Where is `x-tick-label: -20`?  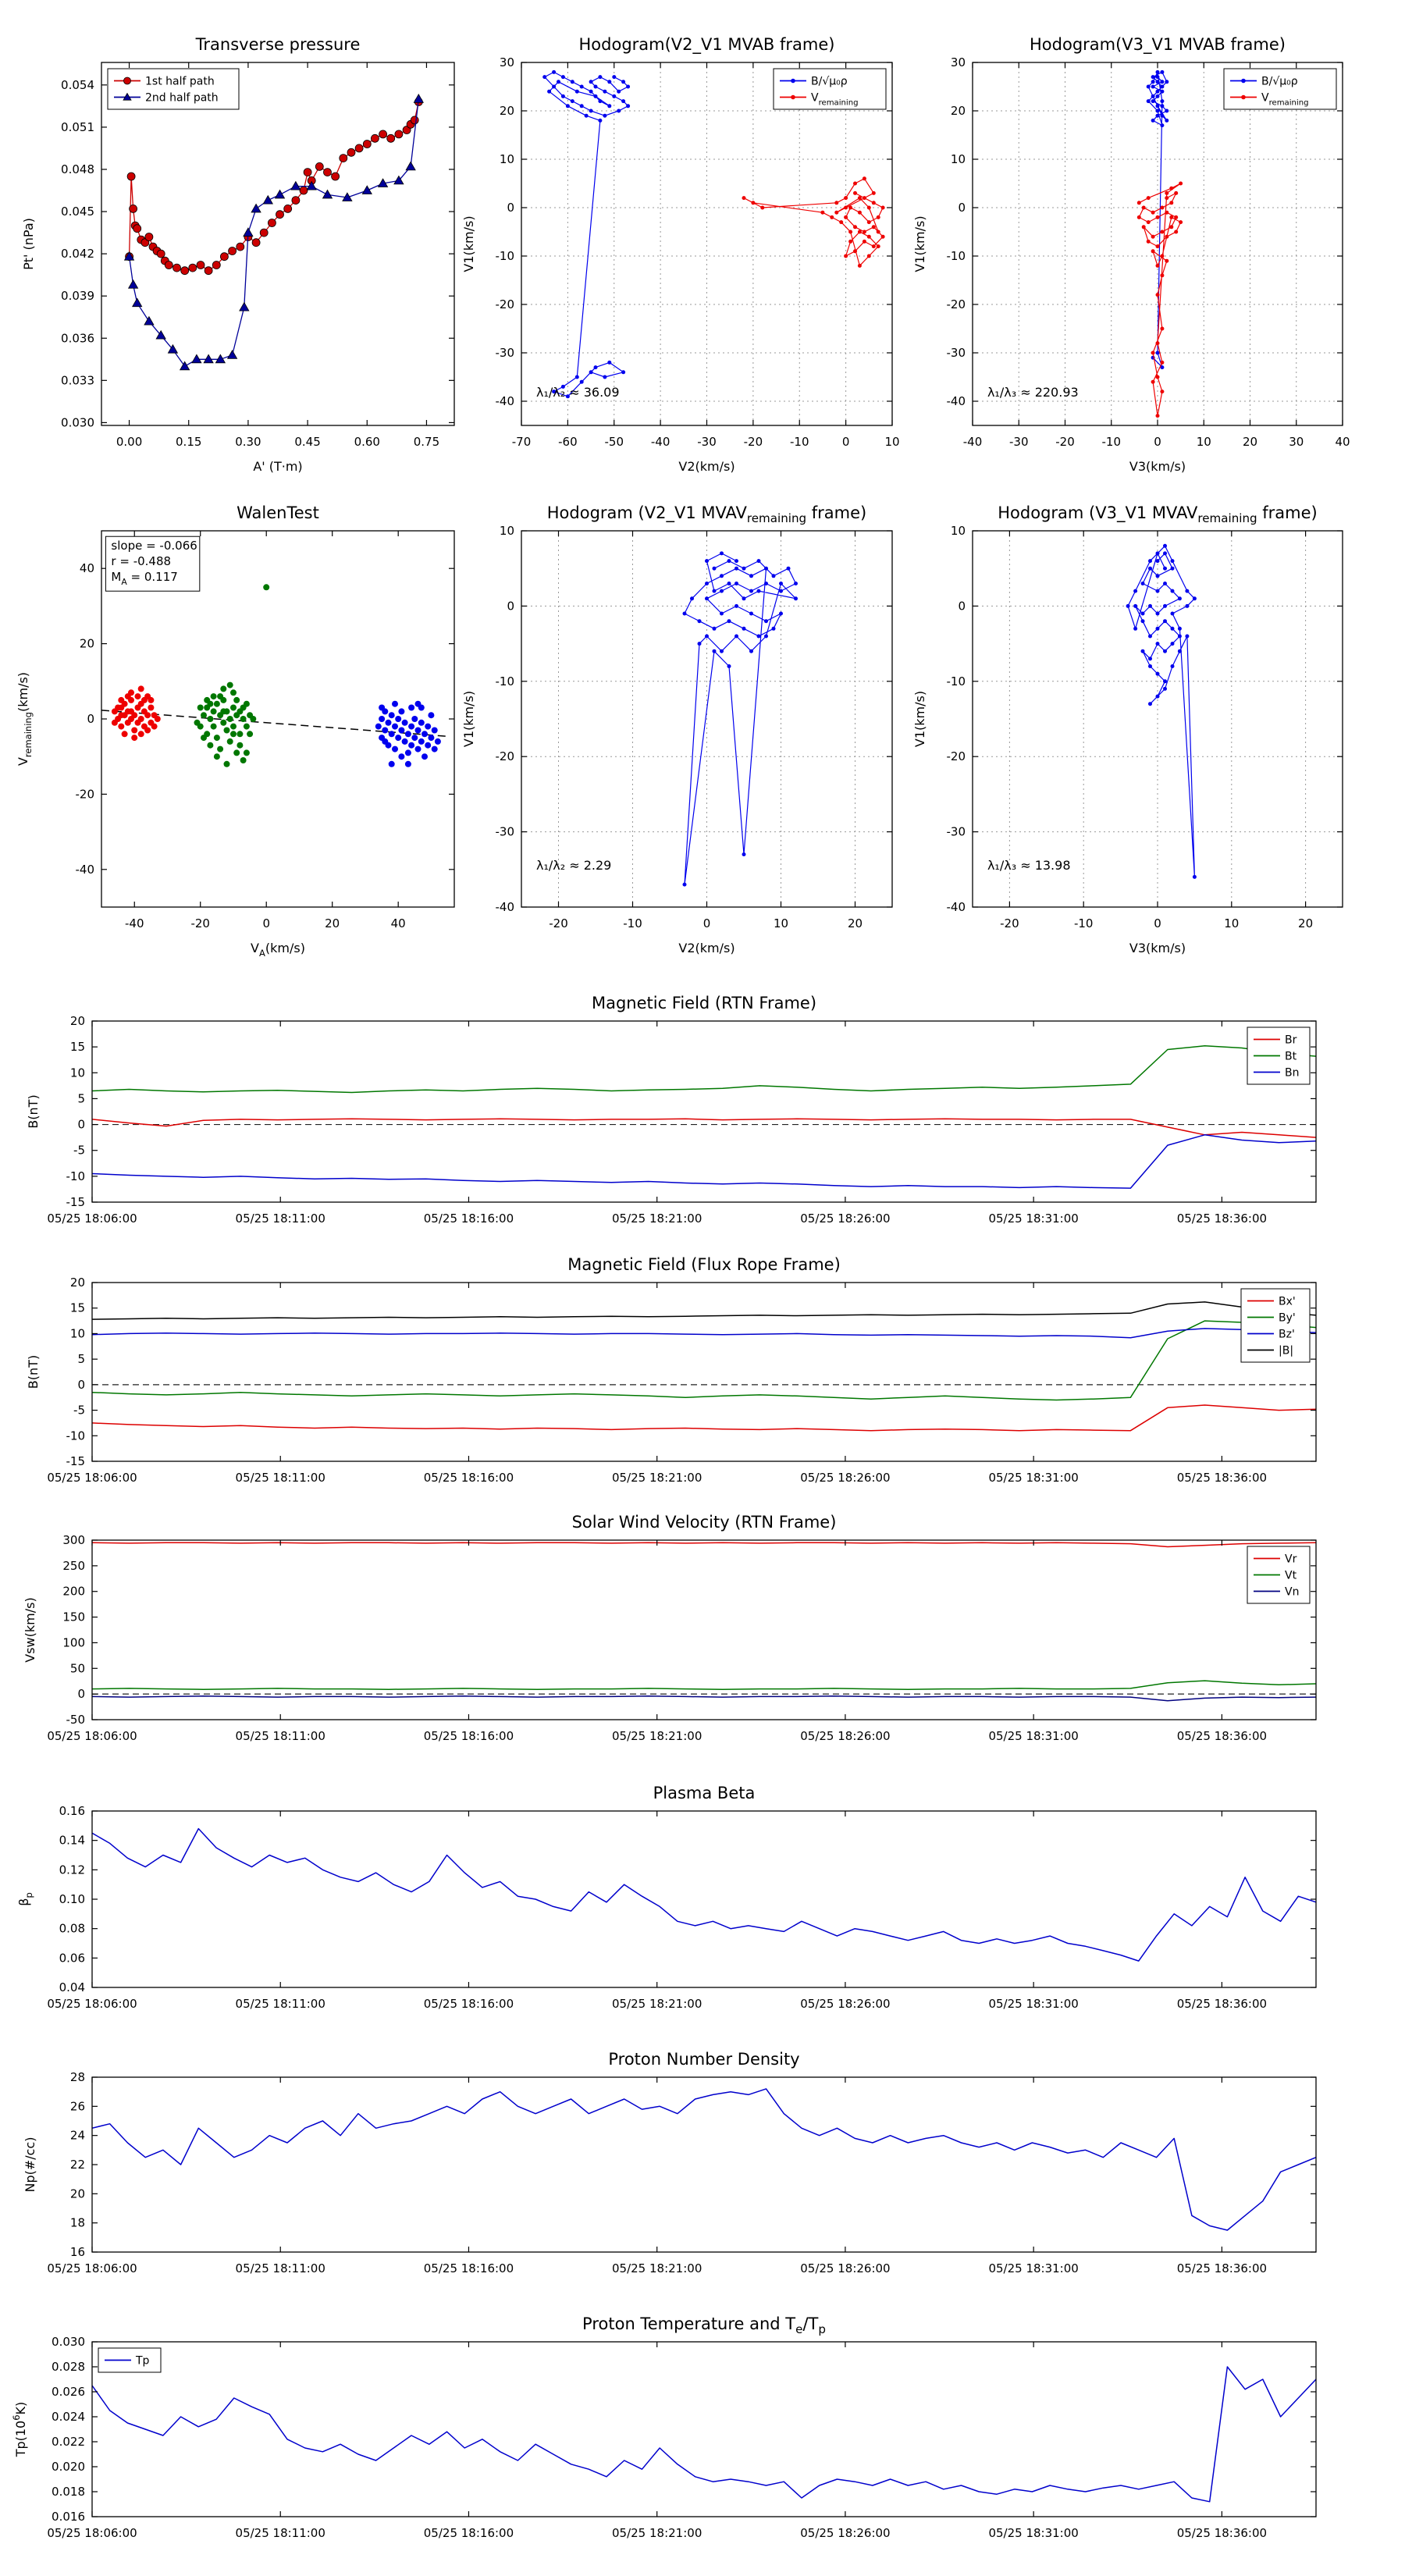
x-tick-label: -20 is located at coordinates (1065, 442).